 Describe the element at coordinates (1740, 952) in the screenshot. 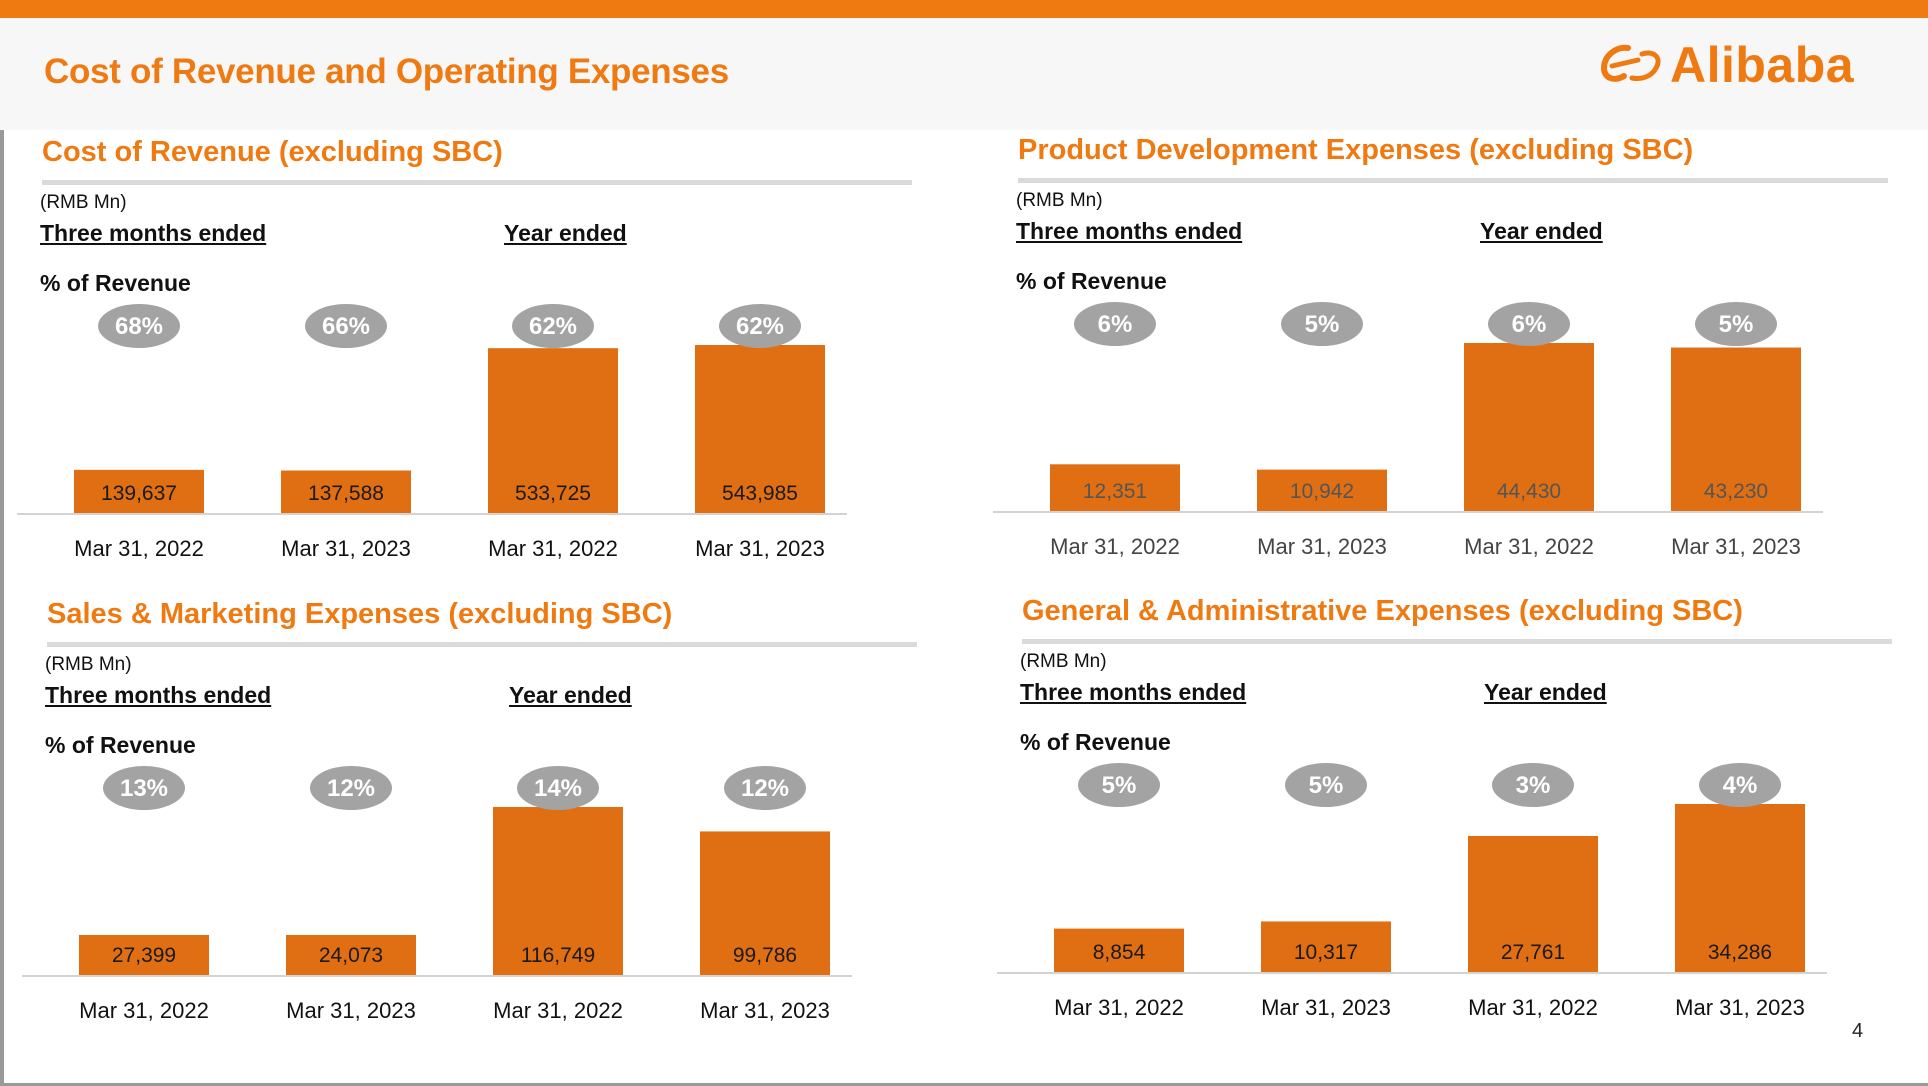

I see `bar-value-label: 34,286` at that location.